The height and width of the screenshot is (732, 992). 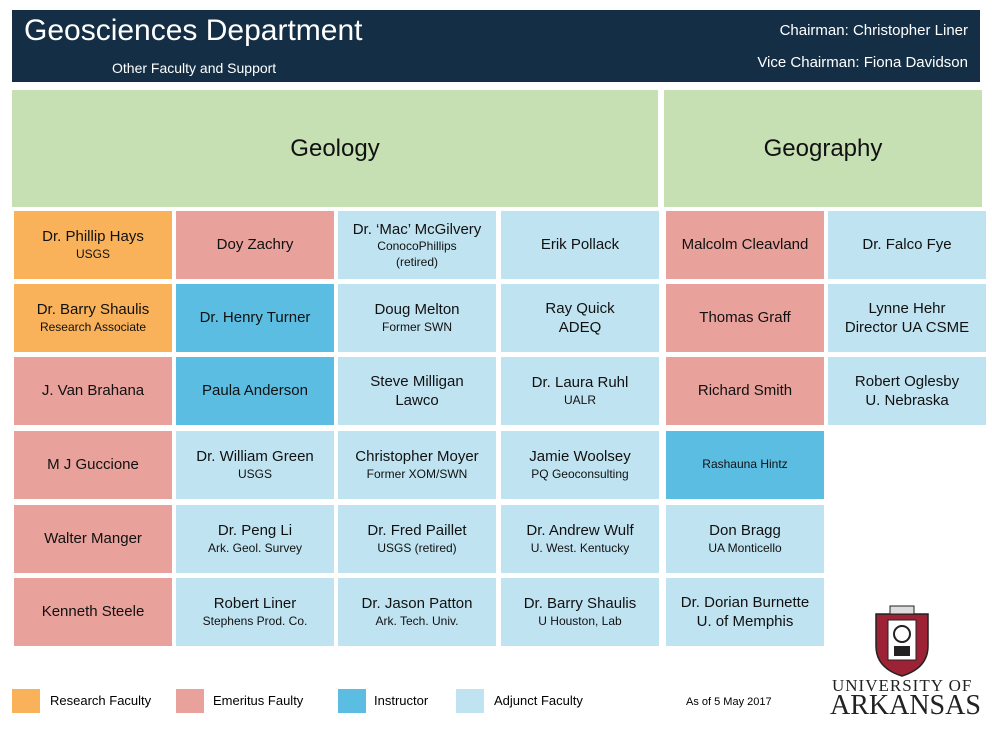 I want to click on faculty-cell: Rashauna Hintz, so click(x=745, y=465).